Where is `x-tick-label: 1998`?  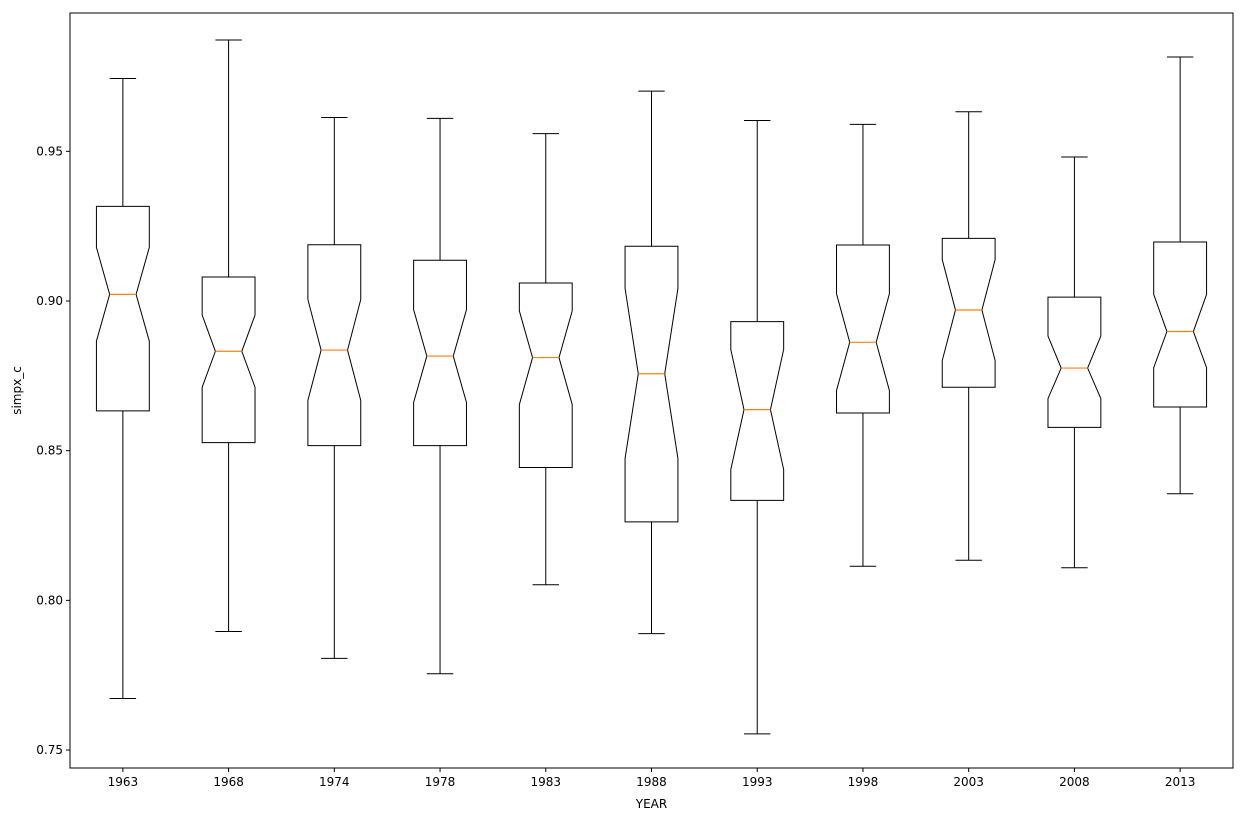
x-tick-label: 1998 is located at coordinates (863, 782).